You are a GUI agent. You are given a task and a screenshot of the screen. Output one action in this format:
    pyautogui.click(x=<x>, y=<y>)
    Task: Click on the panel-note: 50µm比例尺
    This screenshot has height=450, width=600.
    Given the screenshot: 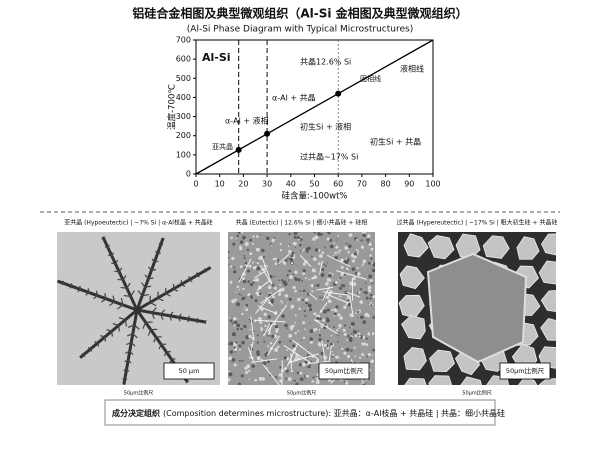 What is the action you would take?
    pyautogui.click(x=138, y=393)
    